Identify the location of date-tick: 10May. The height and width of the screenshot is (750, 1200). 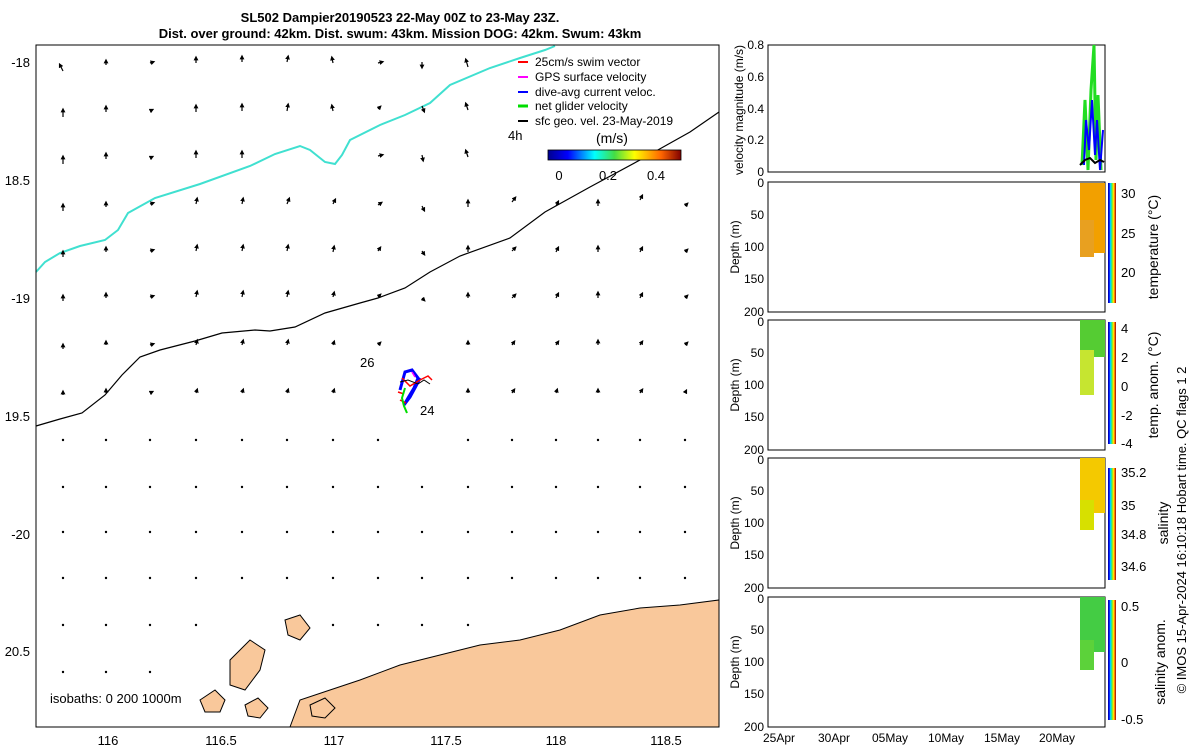
(946, 738).